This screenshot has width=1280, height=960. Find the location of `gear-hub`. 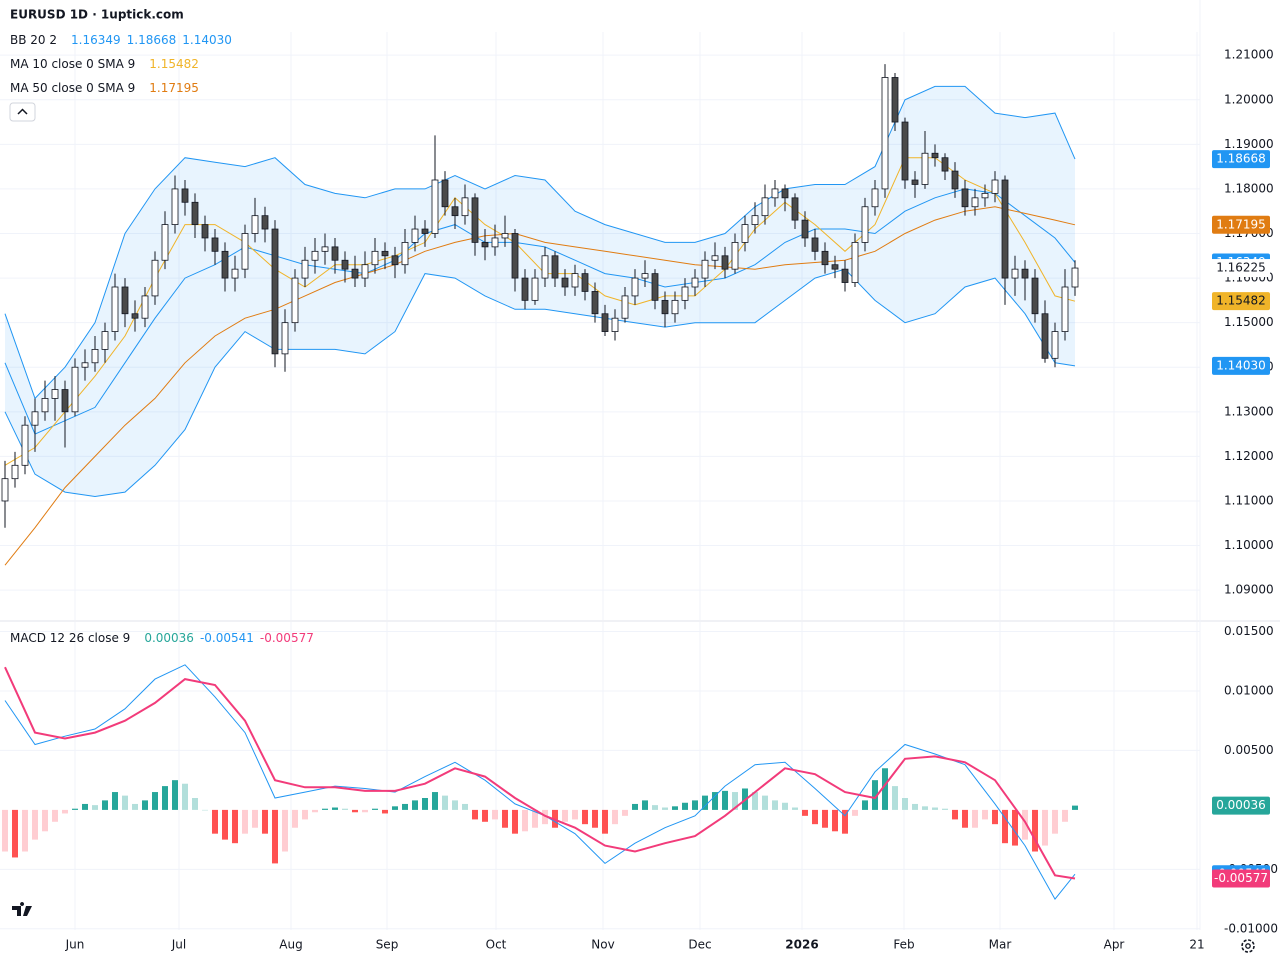

gear-hub is located at coordinates (1248, 946).